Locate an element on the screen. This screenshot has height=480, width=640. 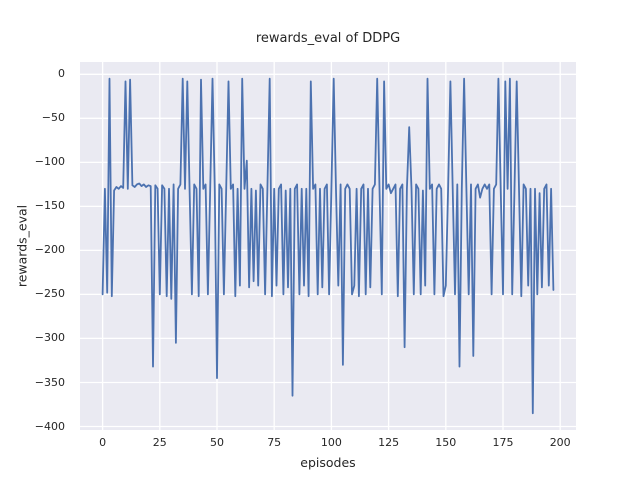
x-tick-label: 100 is located at coordinates (331, 442).